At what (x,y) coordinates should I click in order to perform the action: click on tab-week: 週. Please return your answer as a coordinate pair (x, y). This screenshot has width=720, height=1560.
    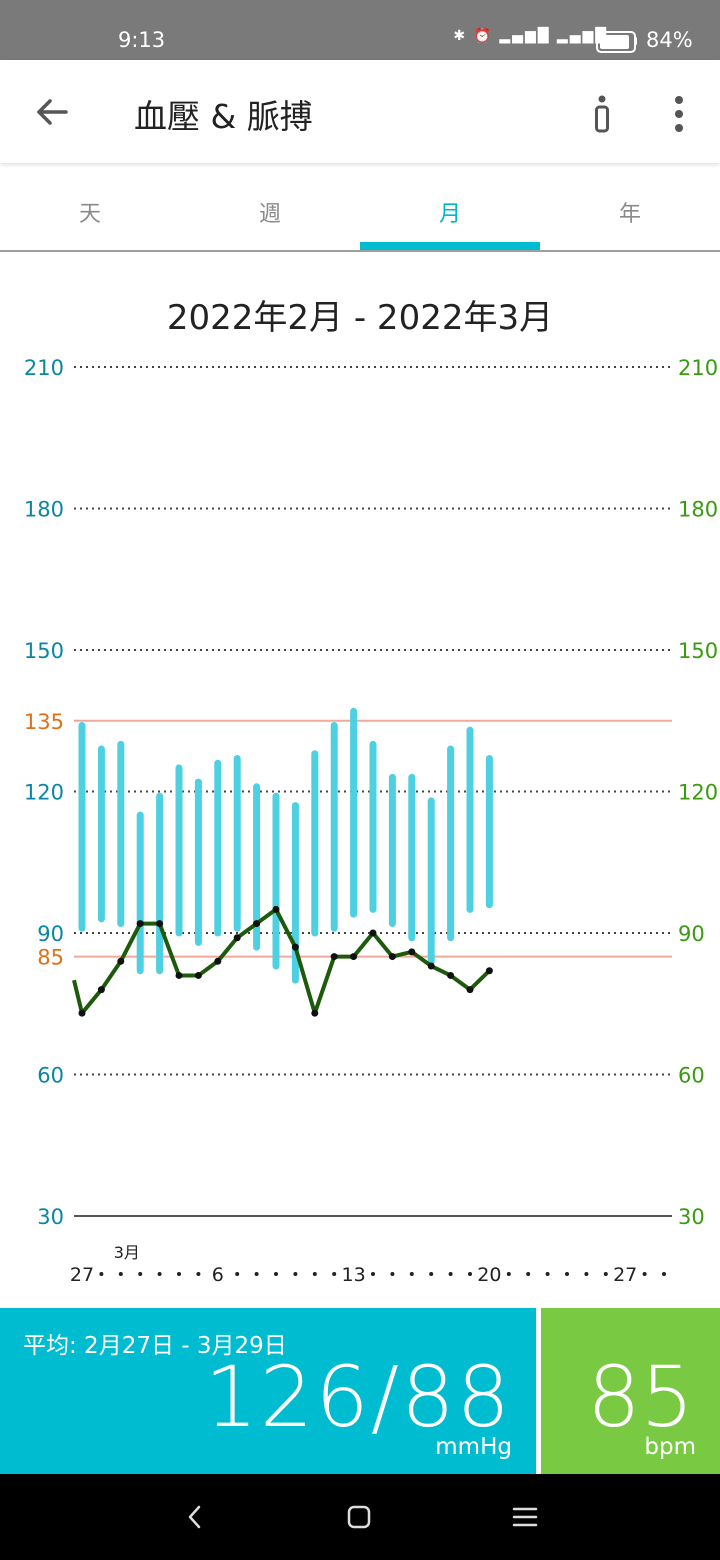
    Looking at the image, I should click on (269, 214).